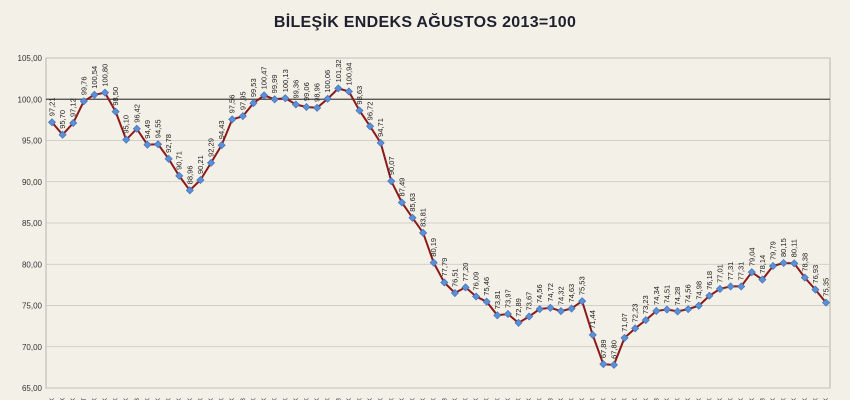 The height and width of the screenshot is (400, 850). I want to click on data-label: 97,56, so click(232, 104).